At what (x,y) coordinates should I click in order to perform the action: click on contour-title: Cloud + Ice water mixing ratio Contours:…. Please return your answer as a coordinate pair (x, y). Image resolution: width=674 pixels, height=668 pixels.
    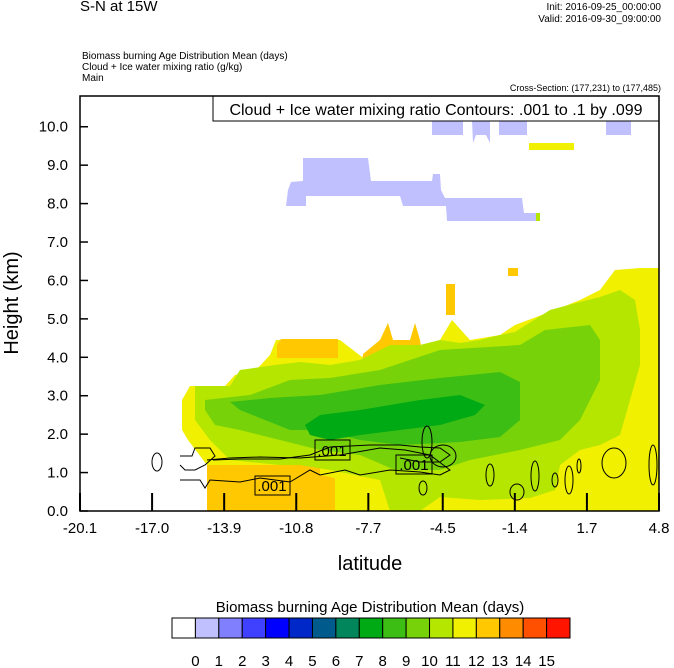
    Looking at the image, I should click on (435, 110).